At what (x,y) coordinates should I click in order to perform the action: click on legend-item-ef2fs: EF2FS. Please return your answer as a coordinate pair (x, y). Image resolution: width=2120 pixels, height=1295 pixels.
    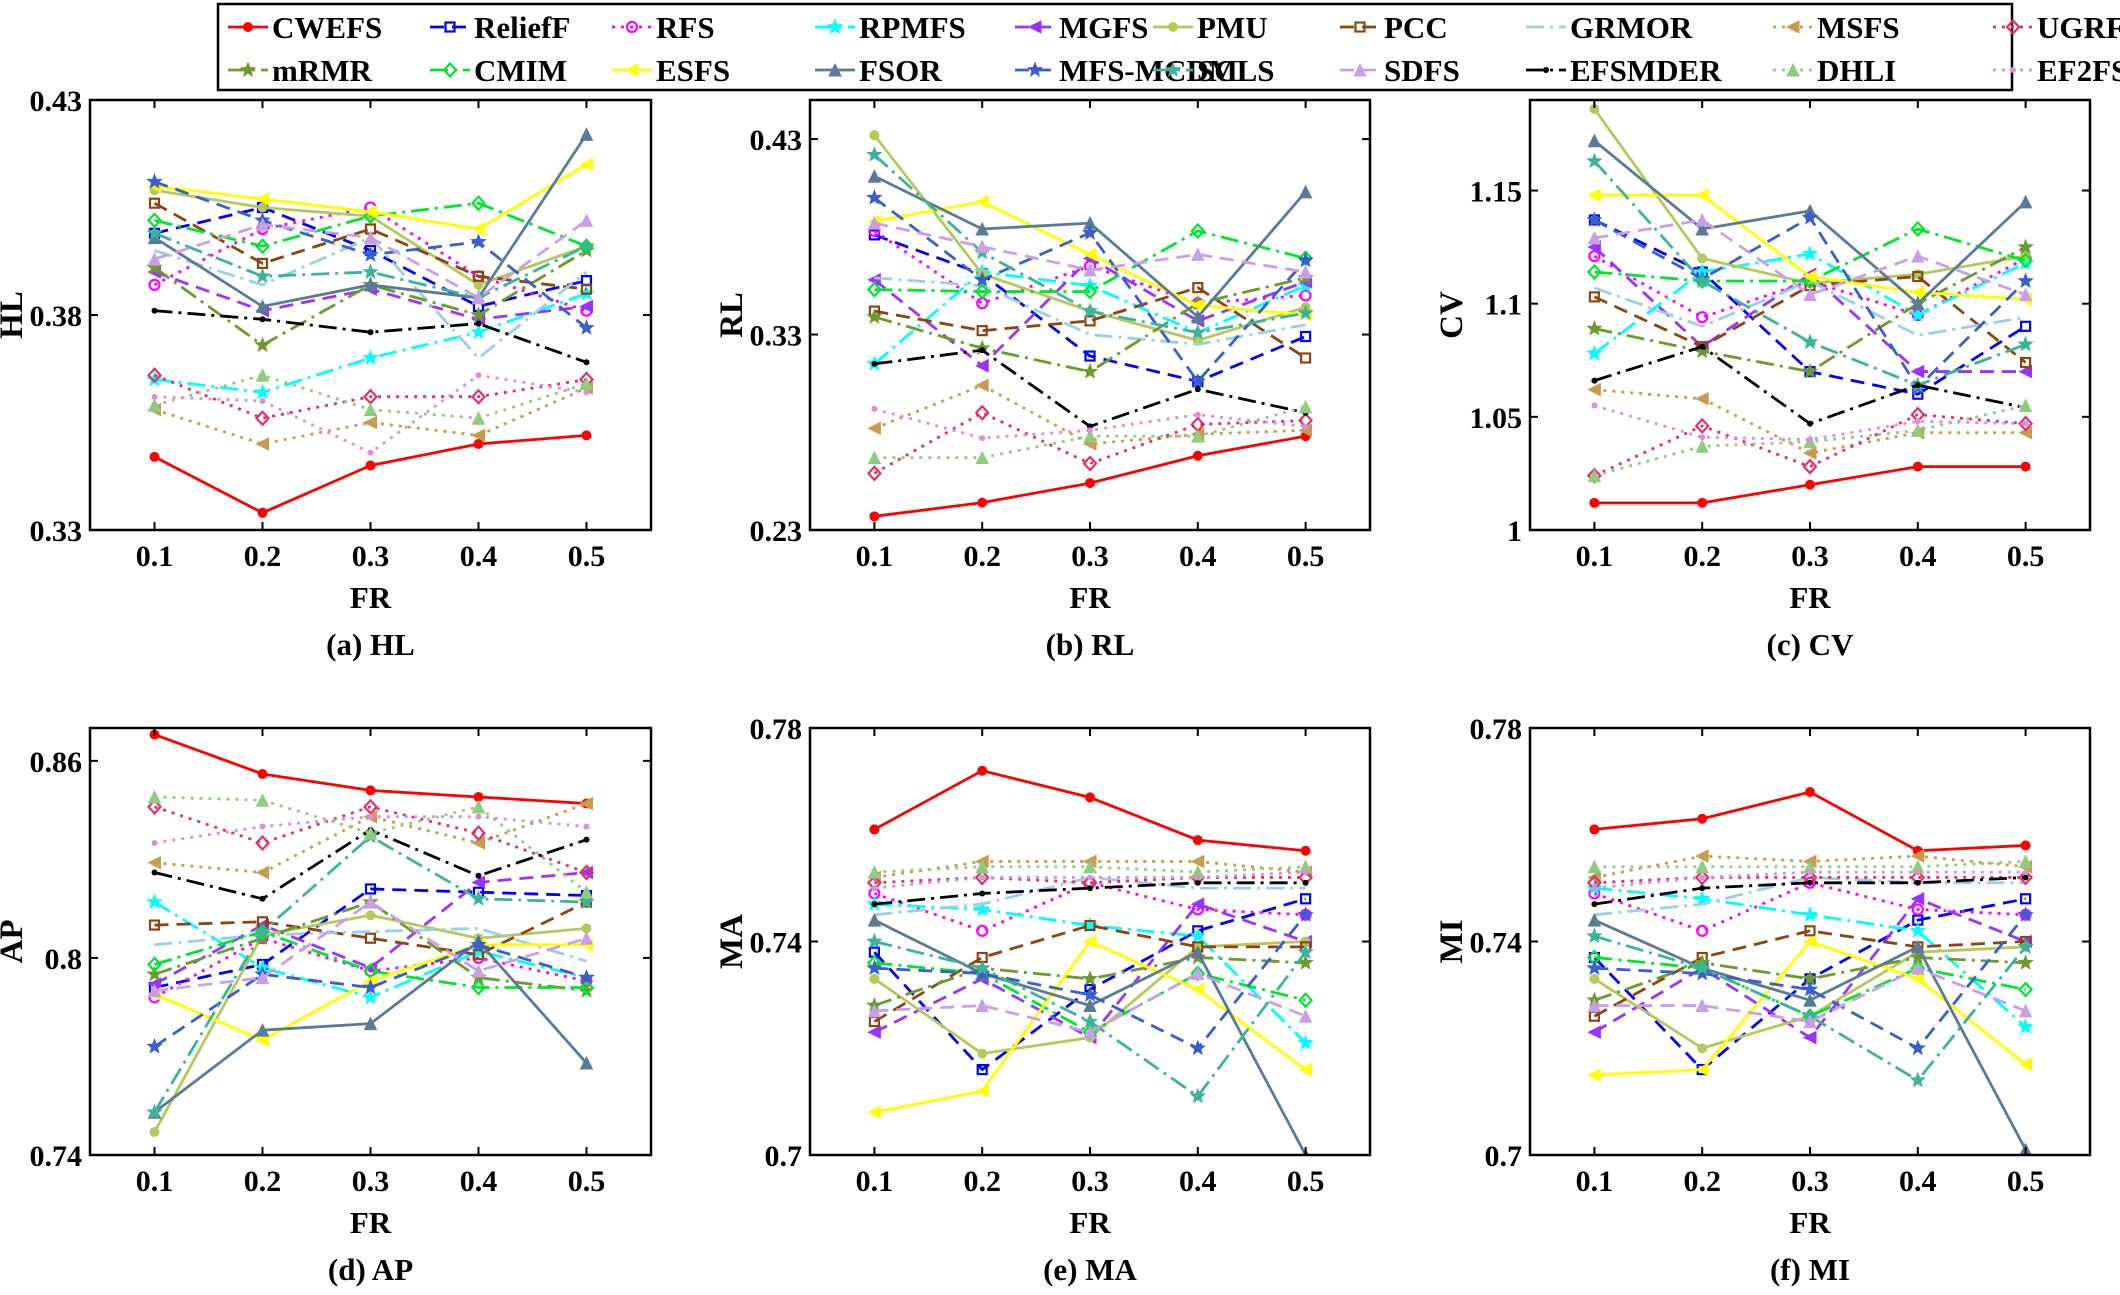
    Looking at the image, I should click on (2056, 70).